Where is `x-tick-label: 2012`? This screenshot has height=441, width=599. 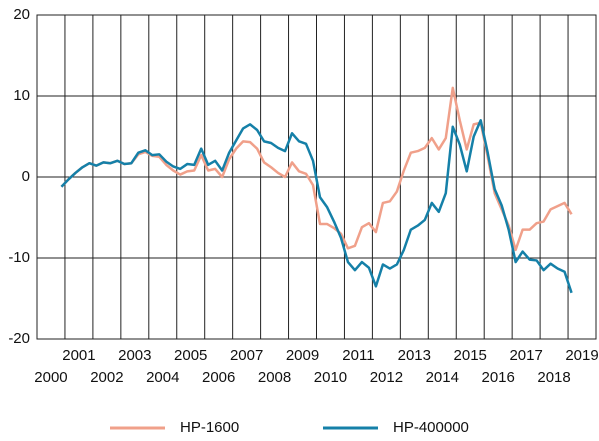
x-tick-label: 2012 is located at coordinates (386, 377).